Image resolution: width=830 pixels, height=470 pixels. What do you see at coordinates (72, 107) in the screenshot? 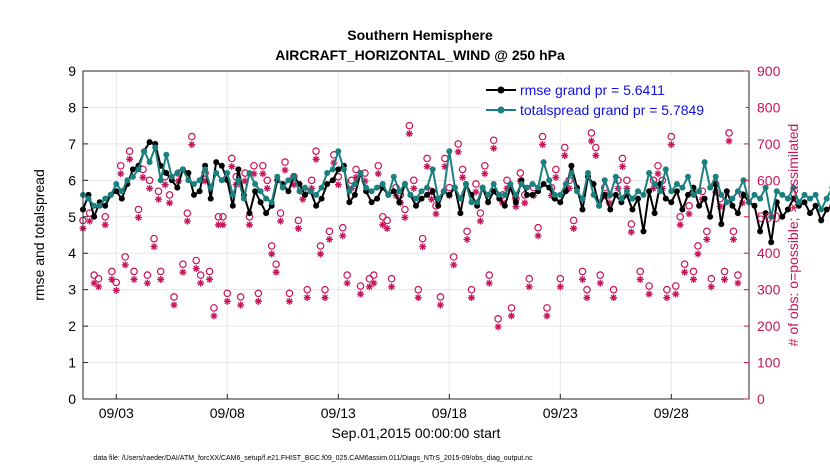
I see `y-left-tick-label: 8` at bounding box center [72, 107].